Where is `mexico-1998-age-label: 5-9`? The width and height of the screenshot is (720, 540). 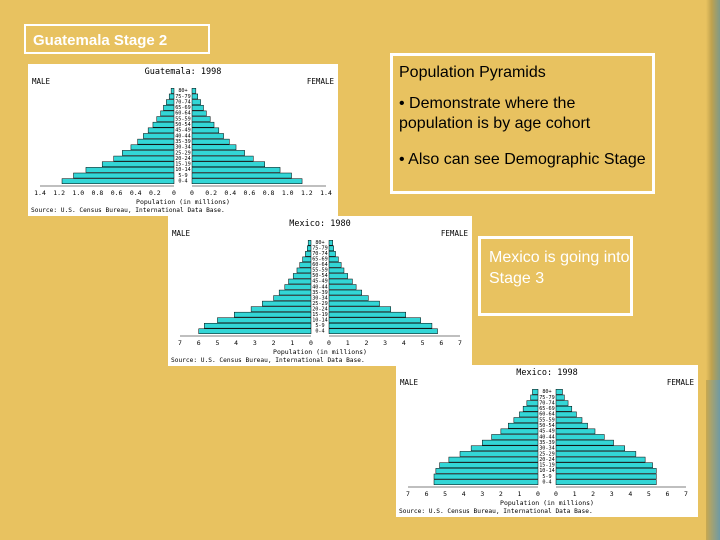
mexico-1998-age-label: 5-9 is located at coordinates (546, 477).